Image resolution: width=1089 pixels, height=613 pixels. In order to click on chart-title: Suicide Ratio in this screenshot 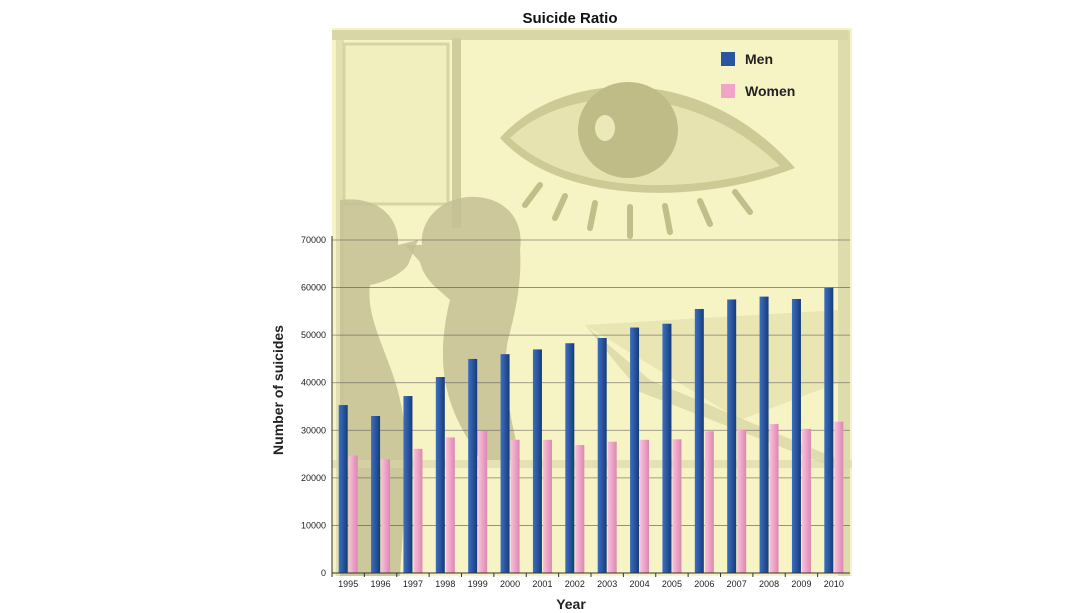, I will do `click(570, 18)`.